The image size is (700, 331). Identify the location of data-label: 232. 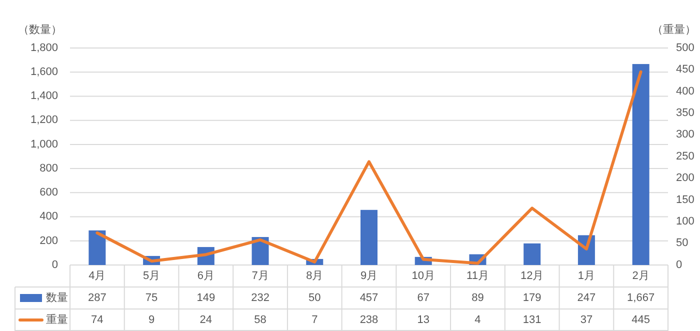
(260, 298).